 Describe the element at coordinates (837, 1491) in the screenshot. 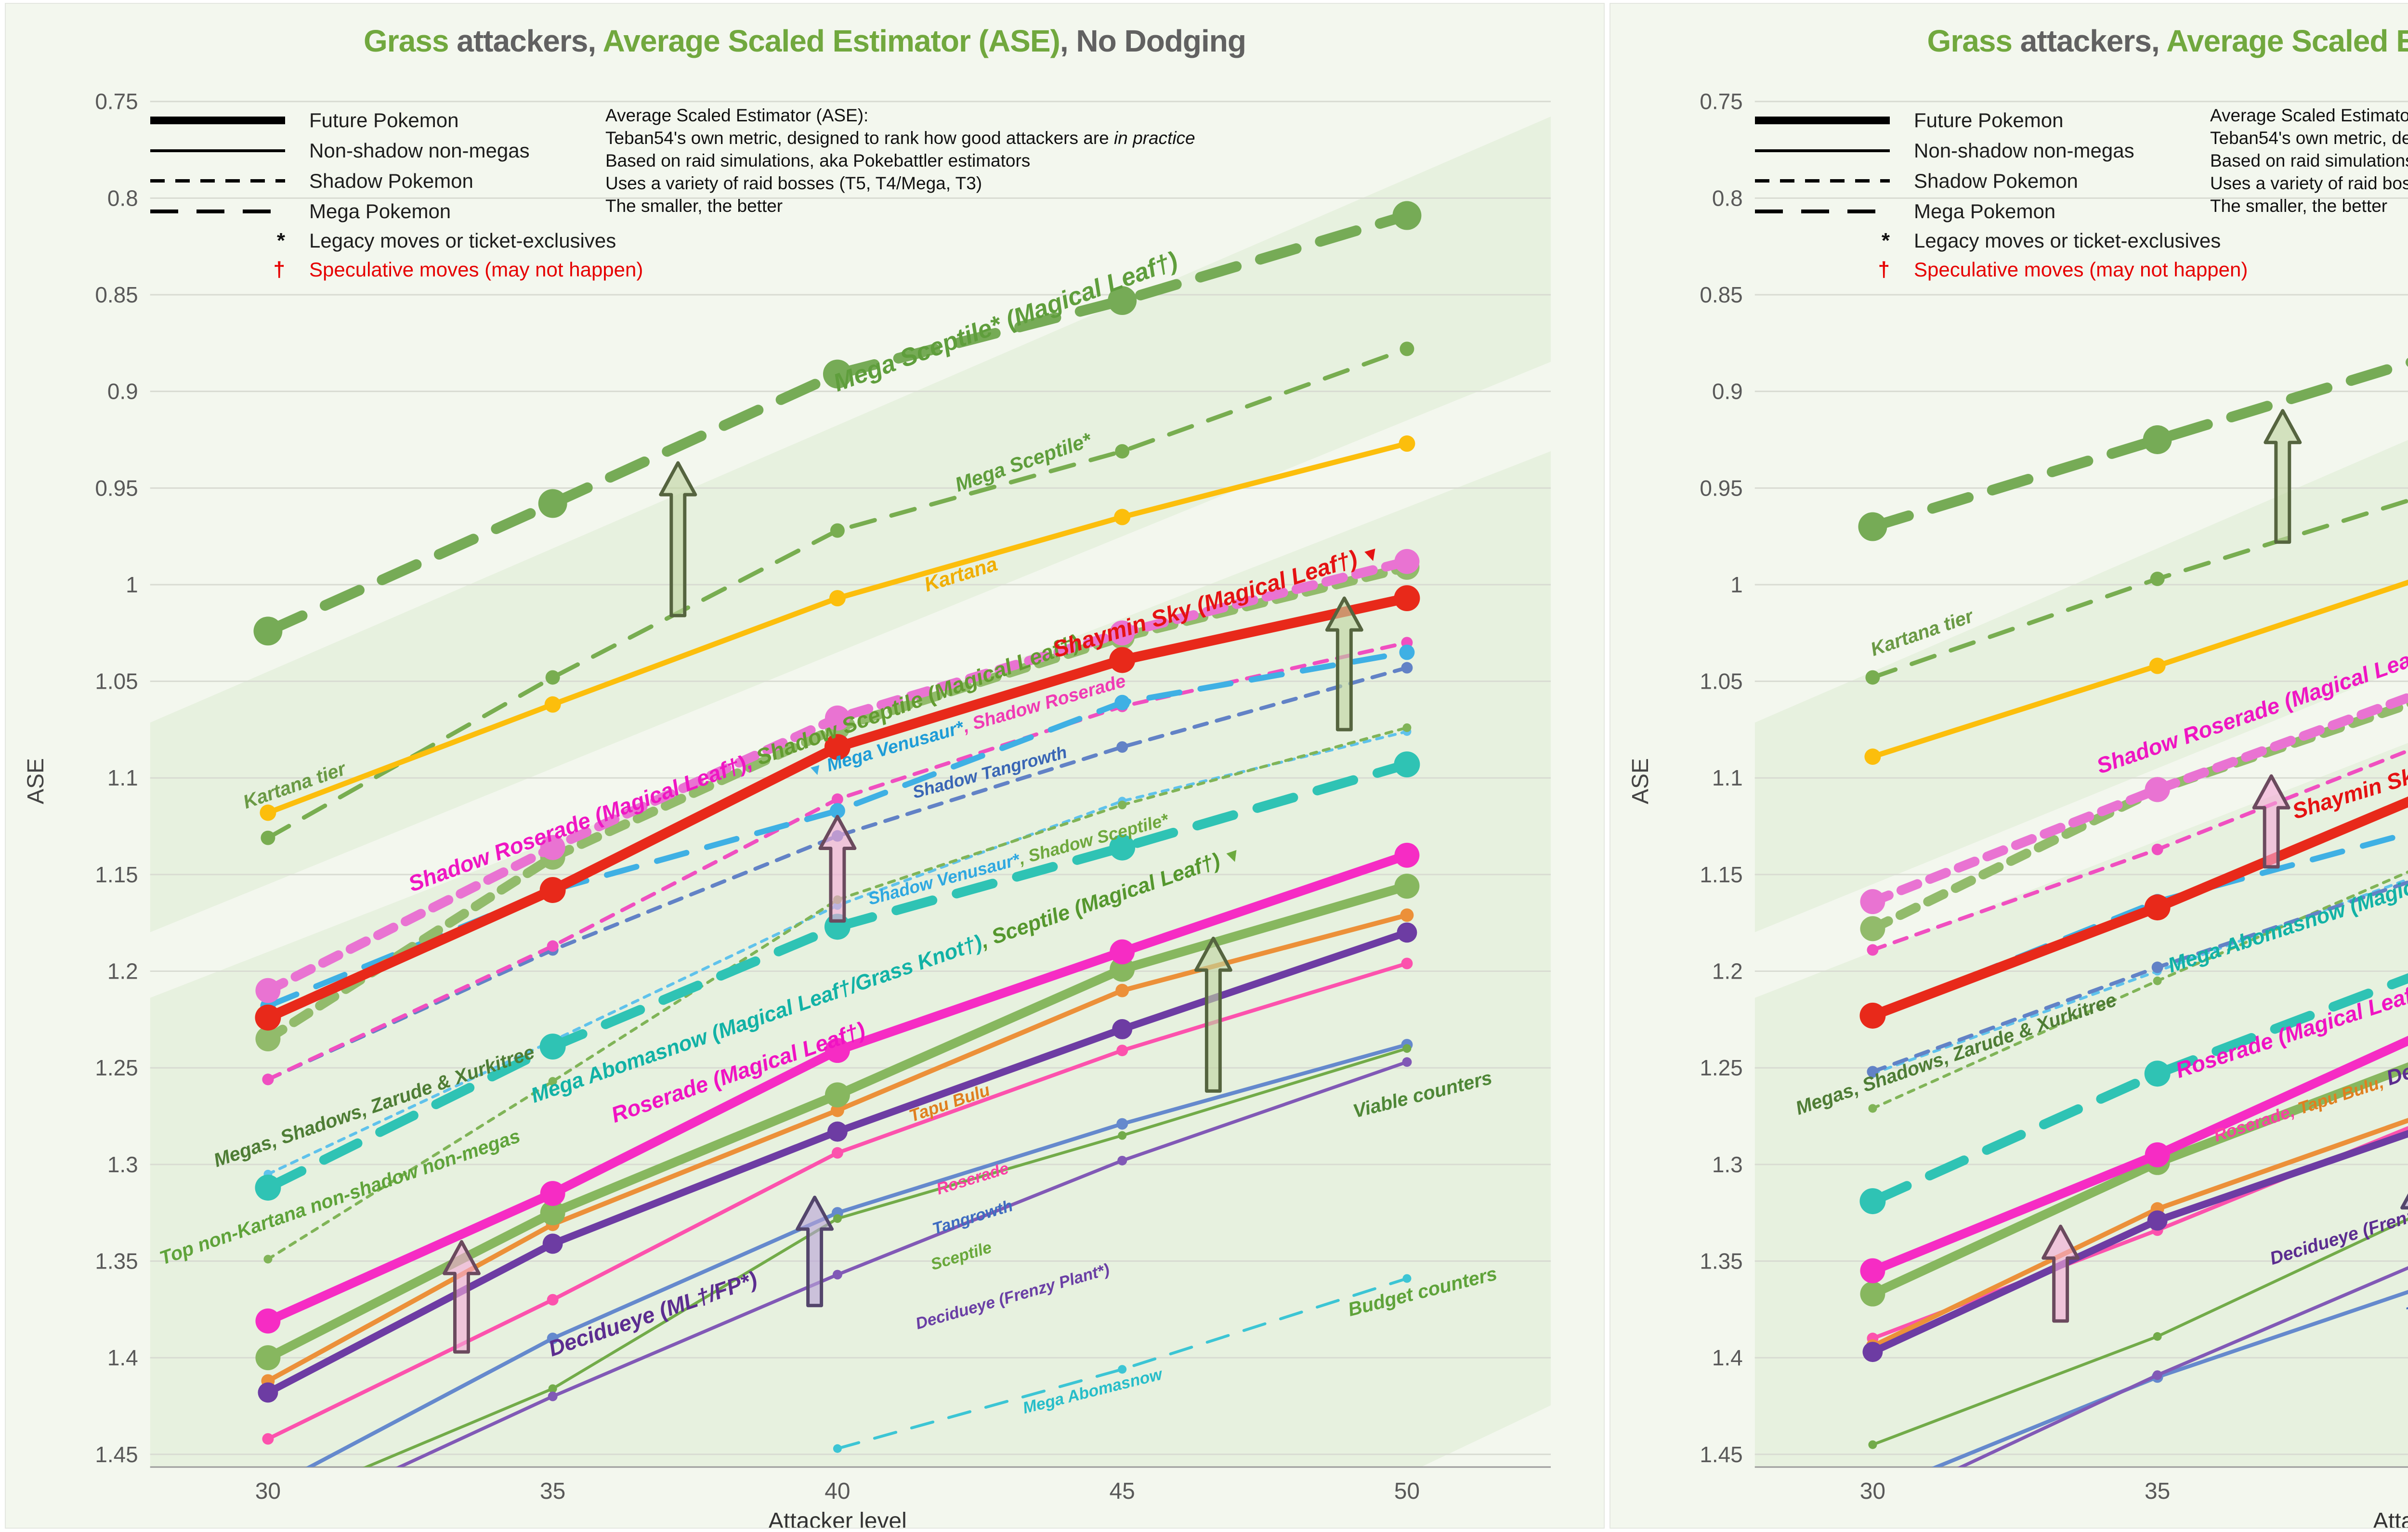

I see `x-tick-label: 40` at that location.